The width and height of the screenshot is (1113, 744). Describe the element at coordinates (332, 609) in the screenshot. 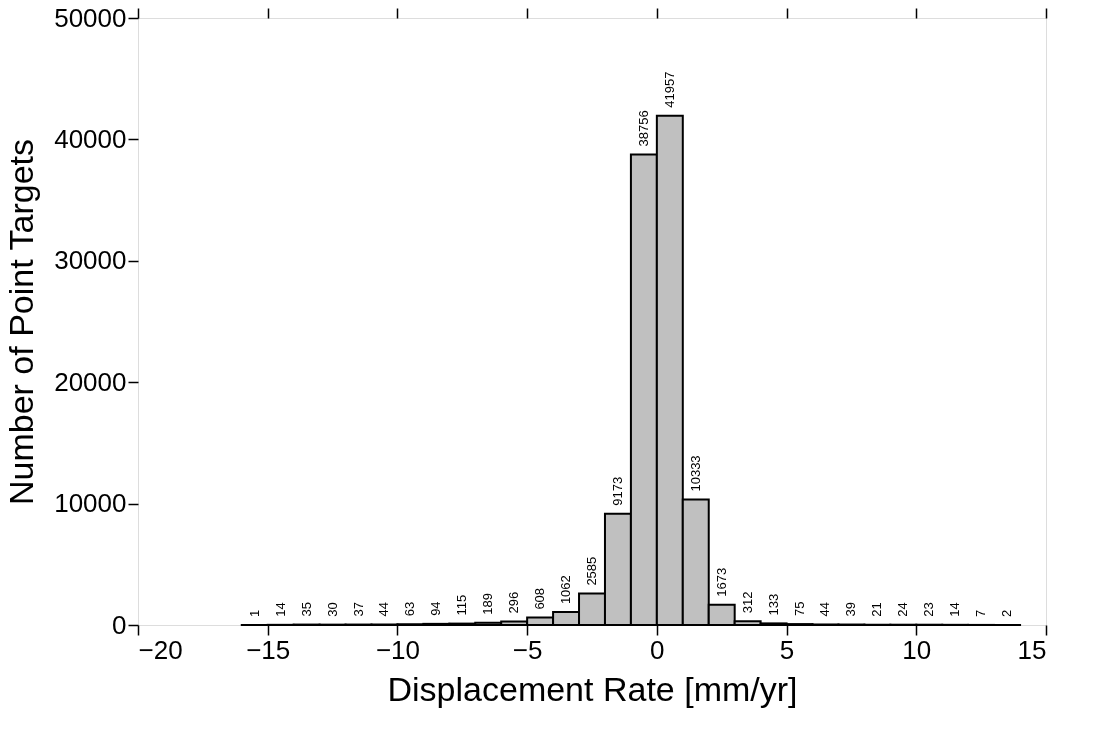

I see `data-label: 30` at that location.